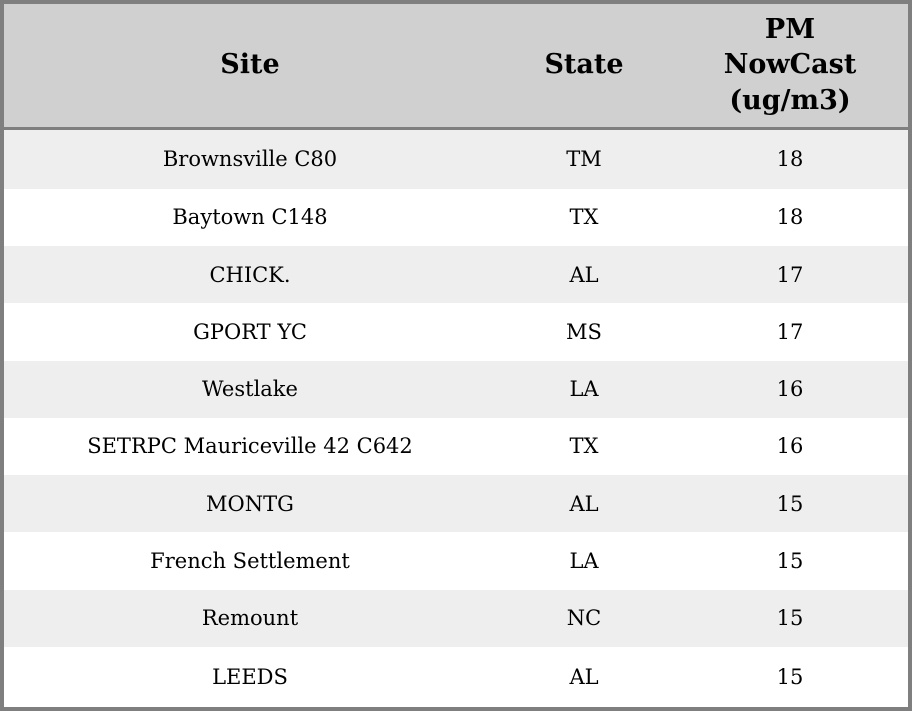  What do you see at coordinates (584, 618) in the screenshot?
I see `cell-state: NC` at bounding box center [584, 618].